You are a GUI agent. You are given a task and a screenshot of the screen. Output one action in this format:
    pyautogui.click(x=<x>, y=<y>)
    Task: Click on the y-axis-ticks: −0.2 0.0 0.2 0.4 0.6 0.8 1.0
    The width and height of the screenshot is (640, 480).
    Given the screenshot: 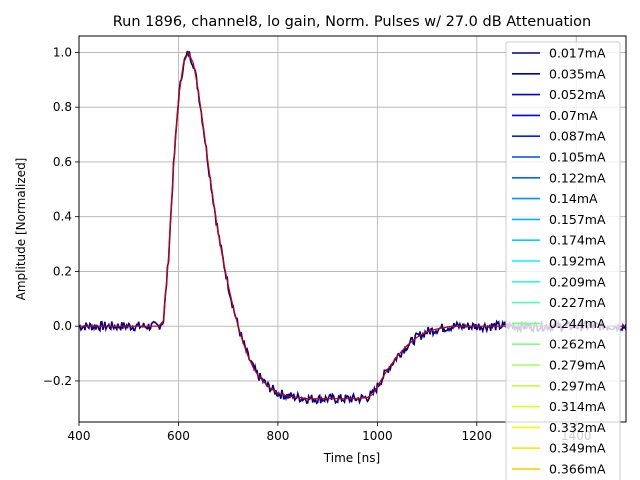 What is the action you would take?
    pyautogui.click(x=61, y=216)
    